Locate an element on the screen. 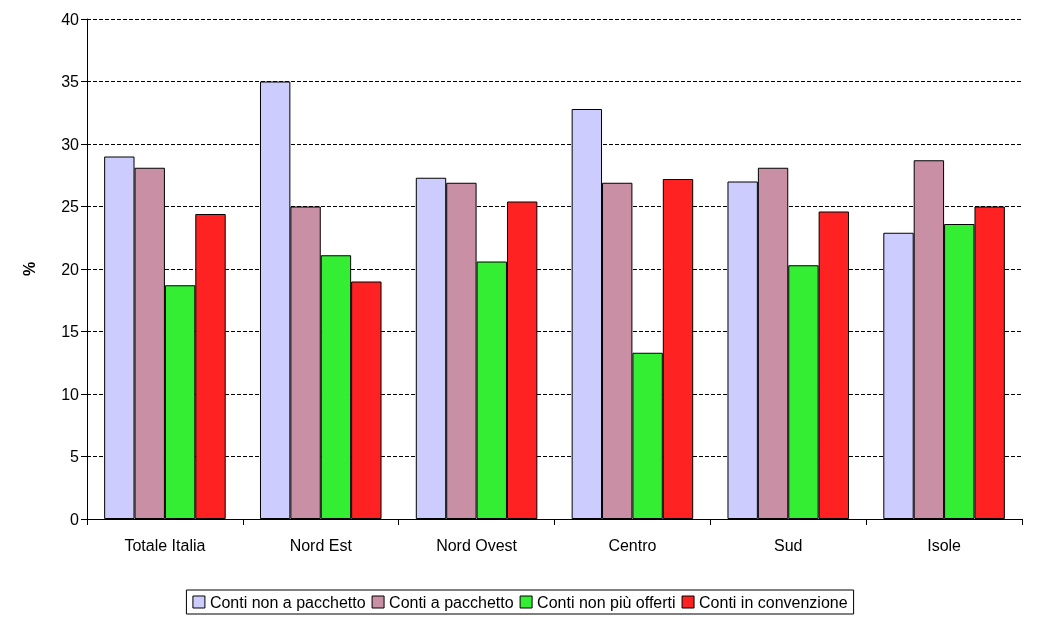 This screenshot has height=628, width=1040. x-tick-label: Isole is located at coordinates (944, 545).